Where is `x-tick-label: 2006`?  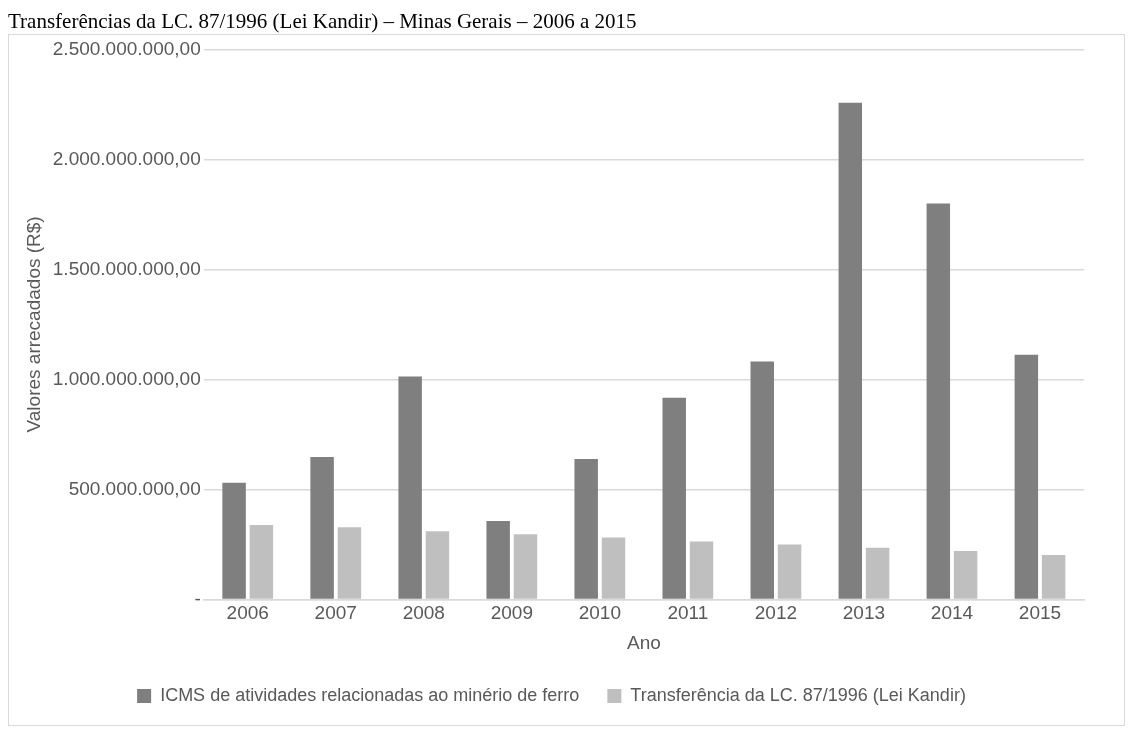 x-tick-label: 2006 is located at coordinates (247, 613).